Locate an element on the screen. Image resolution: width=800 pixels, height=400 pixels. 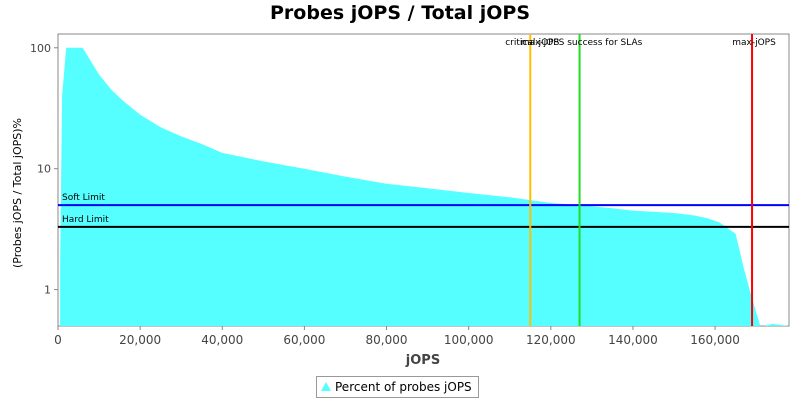
horizontal-line-label-1: Hard Limit is located at coordinates (85, 220).